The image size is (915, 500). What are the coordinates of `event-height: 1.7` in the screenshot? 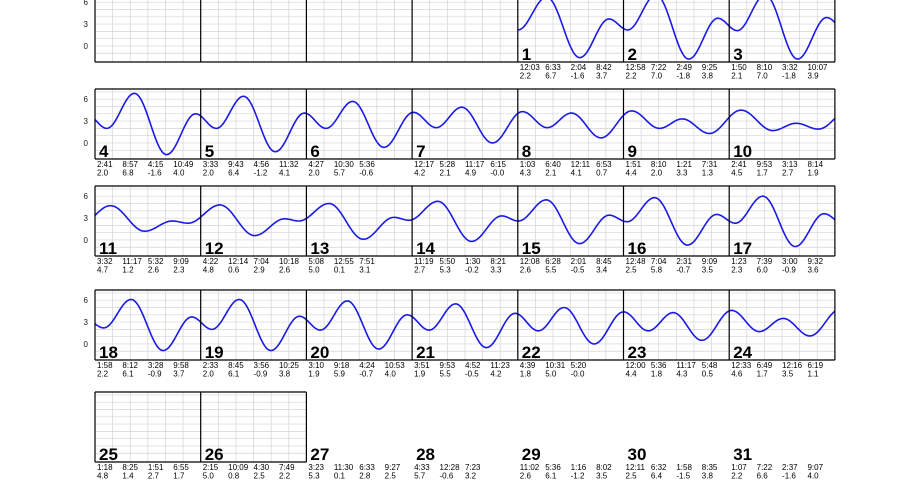 It's located at (763, 172).